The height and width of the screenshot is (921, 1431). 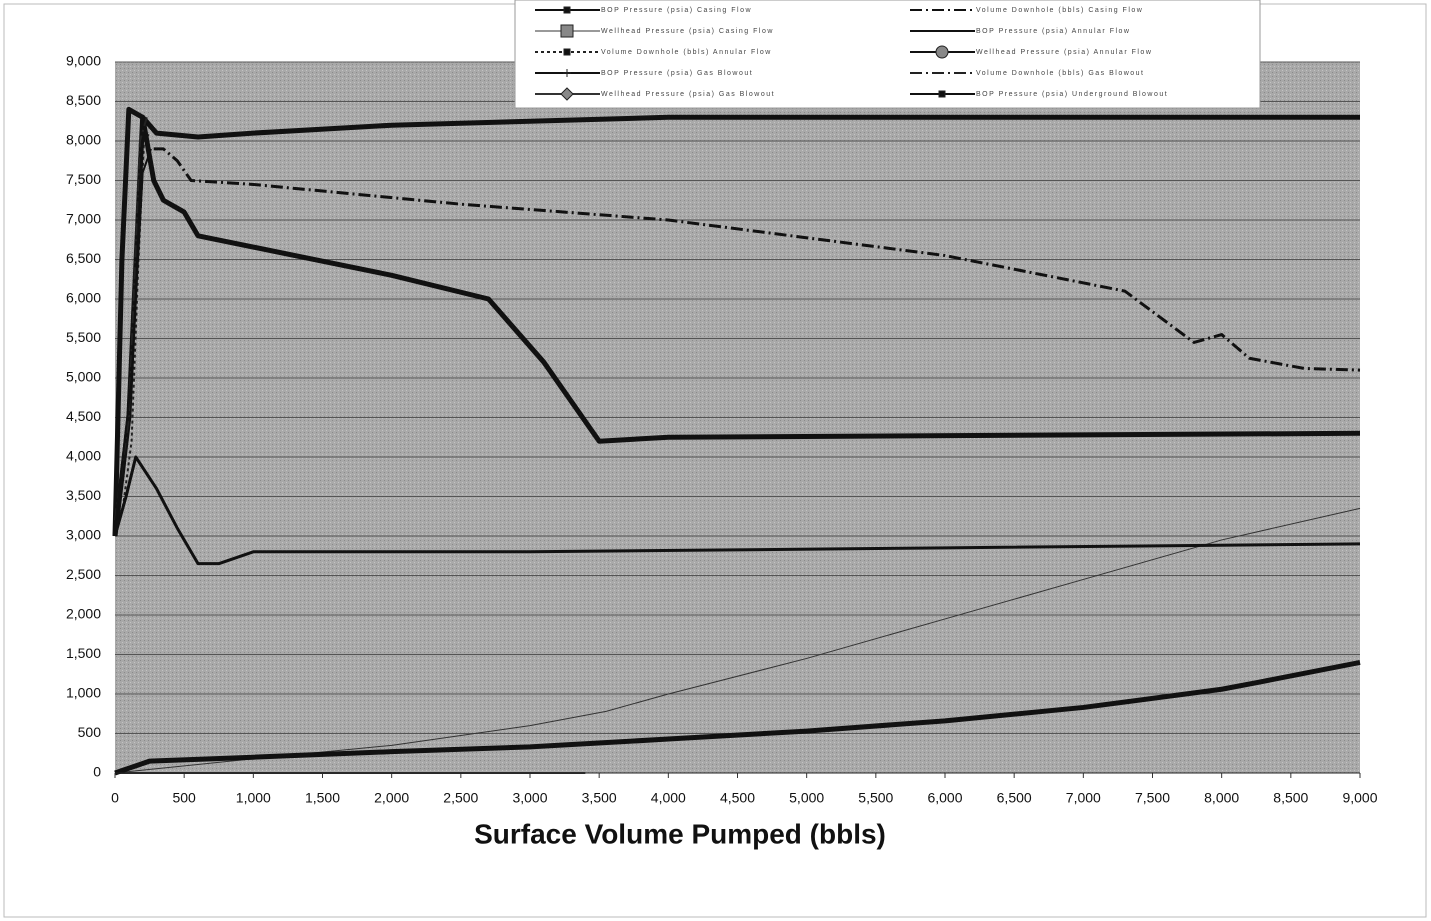 I want to click on y-tick-label: 5,500, so click(x=83, y=337).